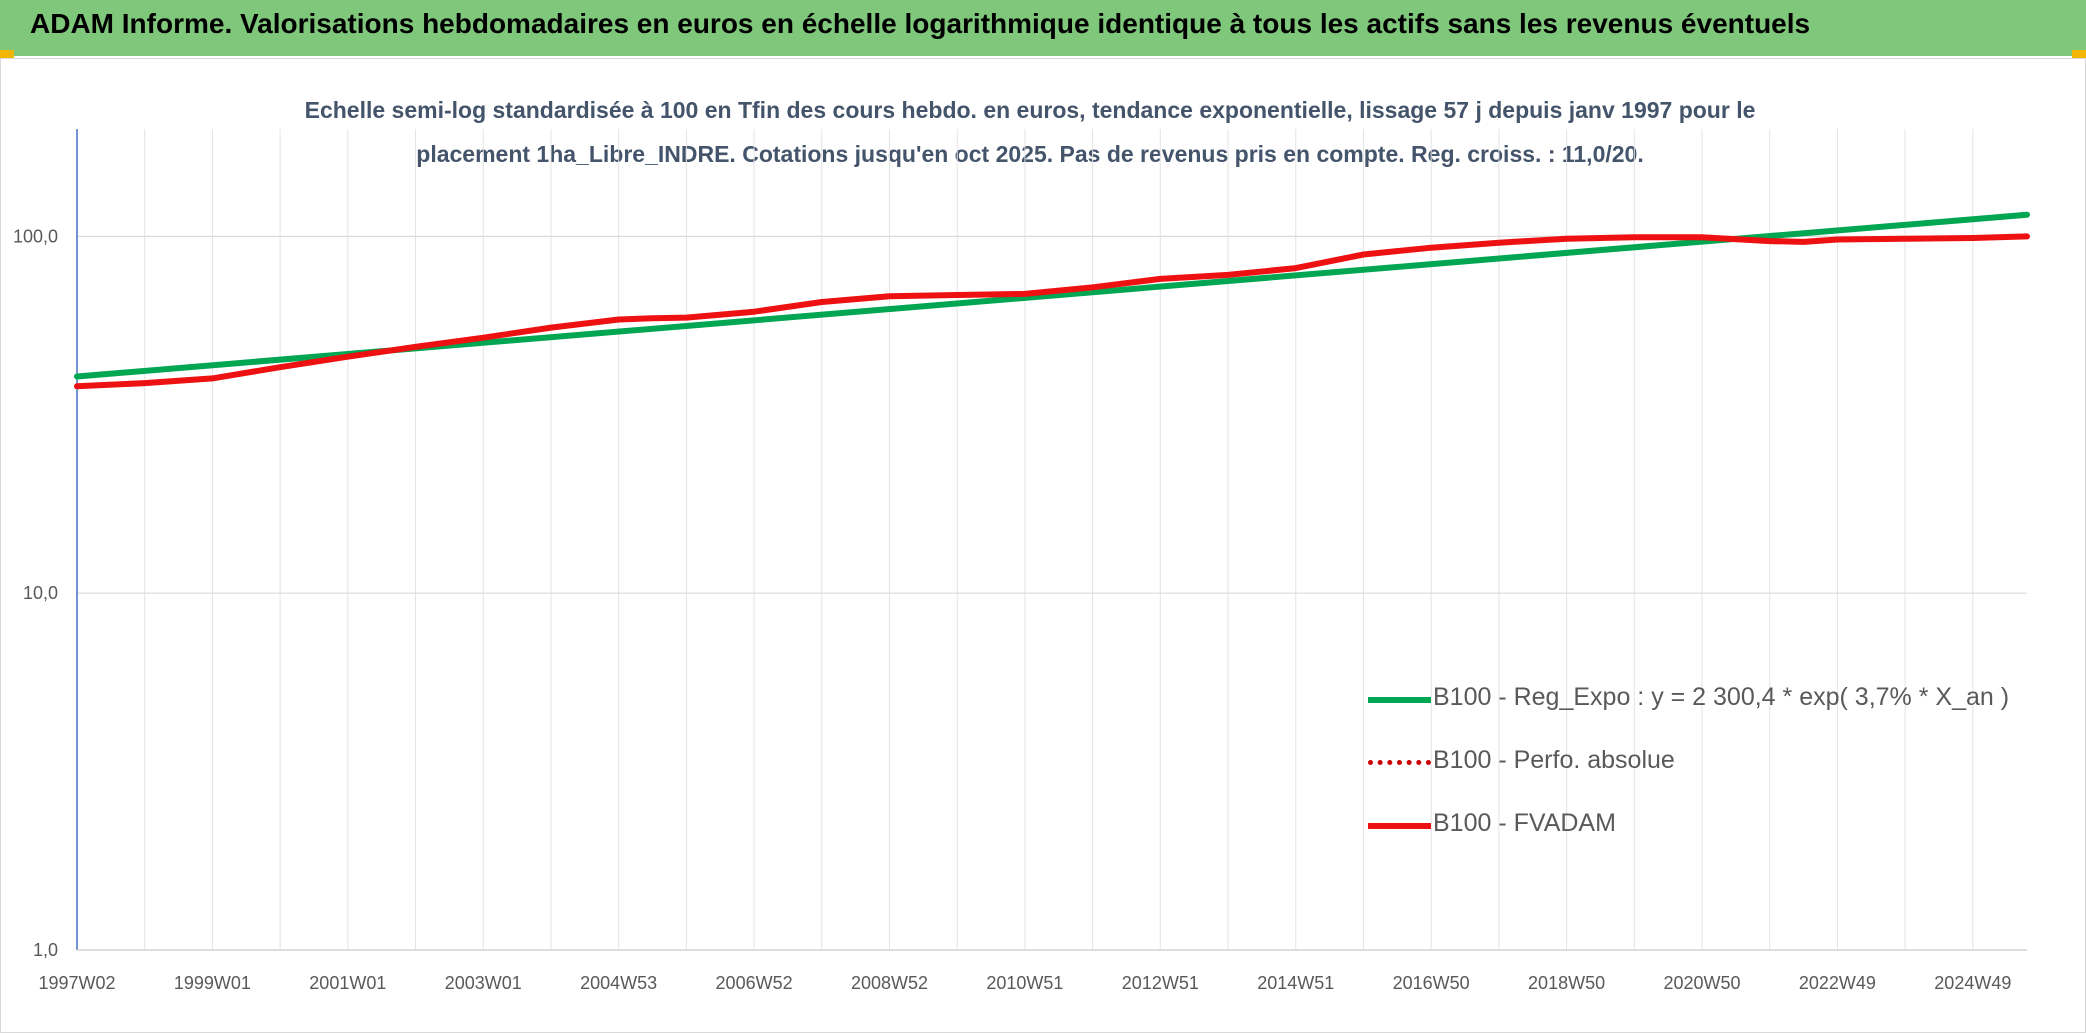 This screenshot has height=1033, width=2086. I want to click on x-tick-label: 2001W01, so click(347, 983).